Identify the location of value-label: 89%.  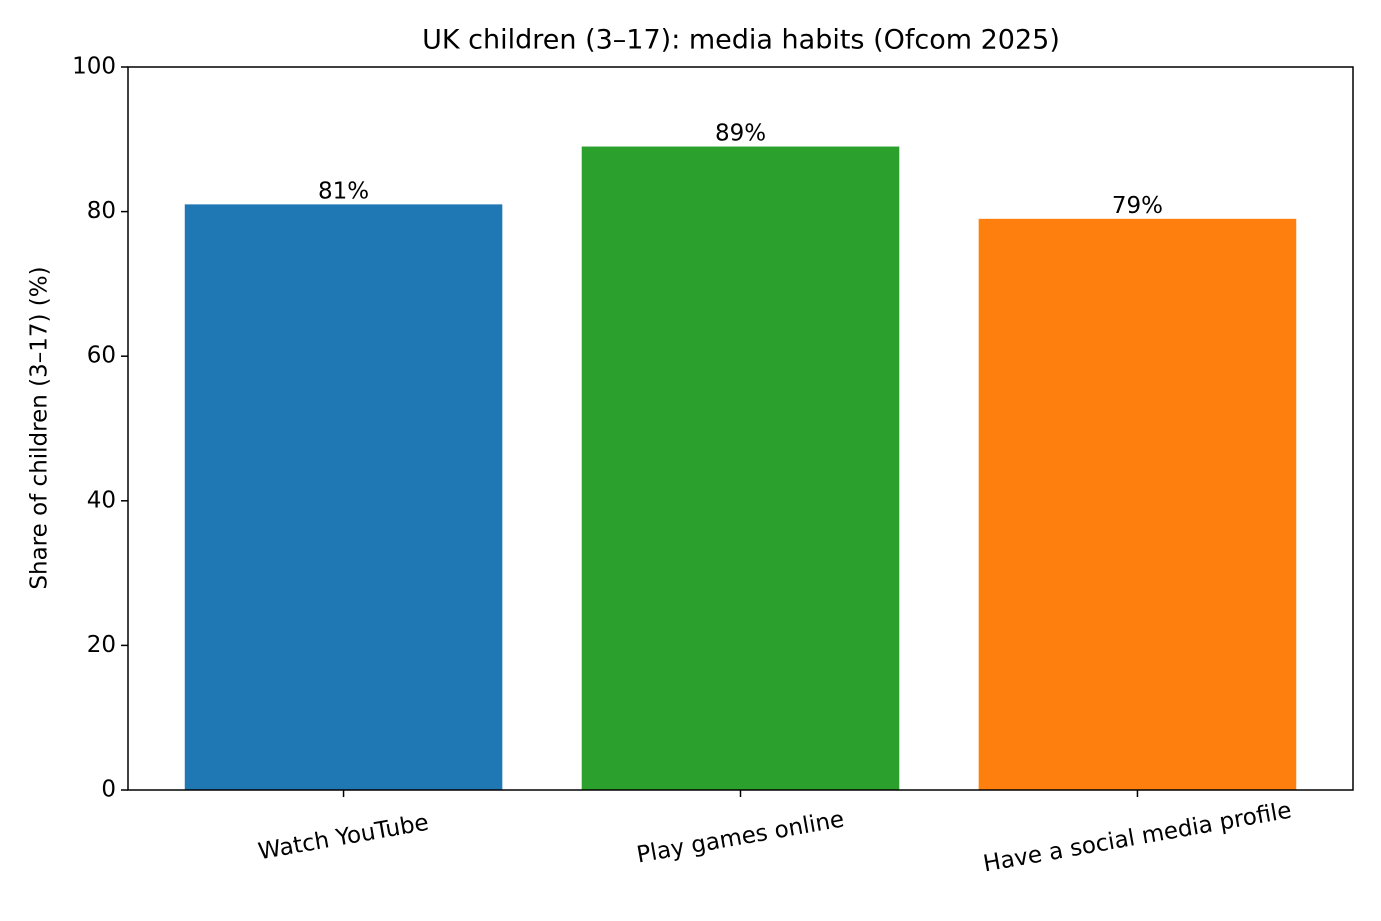
(740, 134).